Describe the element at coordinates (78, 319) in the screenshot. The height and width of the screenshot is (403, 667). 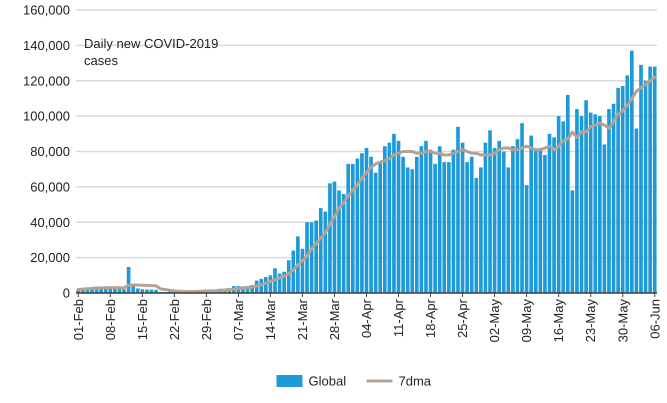
I see `x-tick-label: 01-Feb` at that location.